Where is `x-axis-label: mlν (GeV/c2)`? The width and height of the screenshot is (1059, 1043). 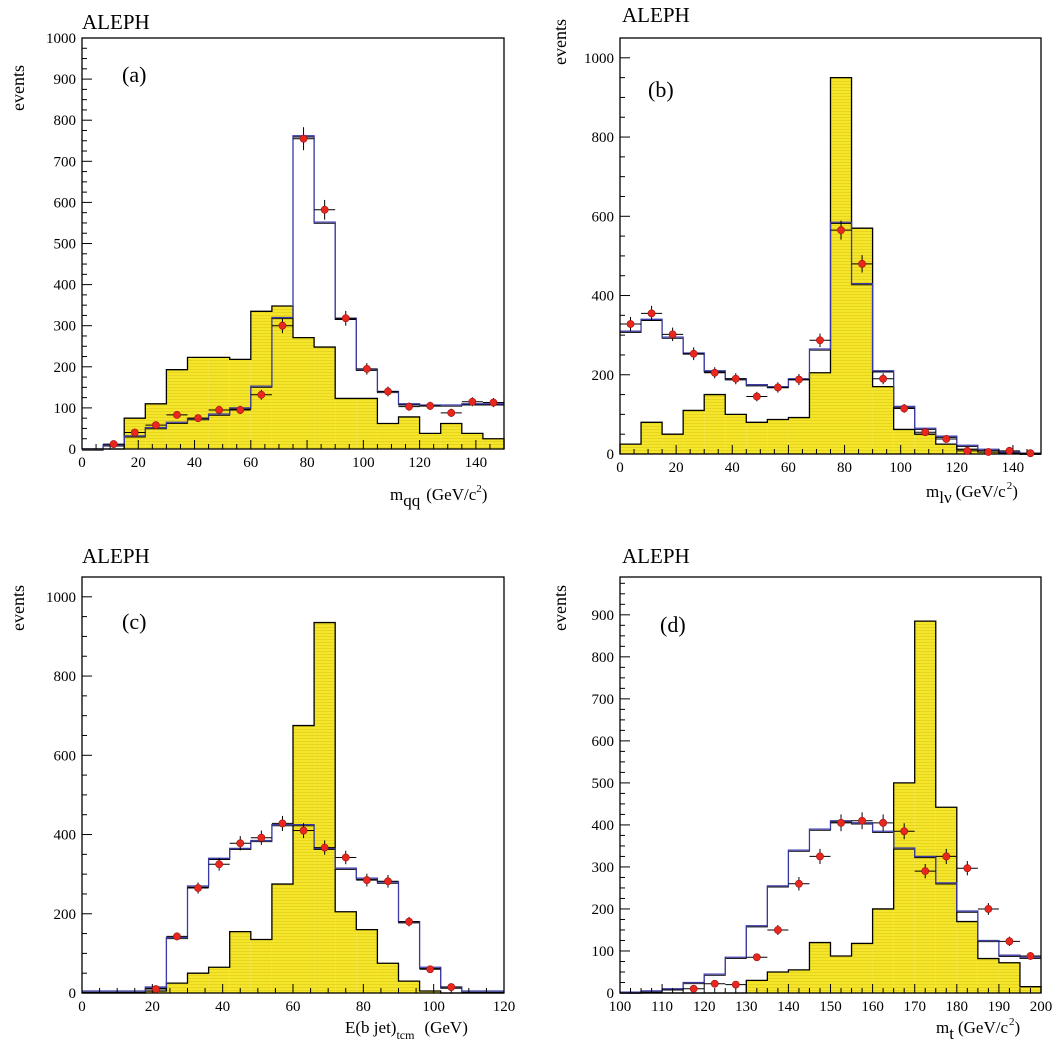 x-axis-label: mlν (GeV/c2) is located at coordinates (972, 493).